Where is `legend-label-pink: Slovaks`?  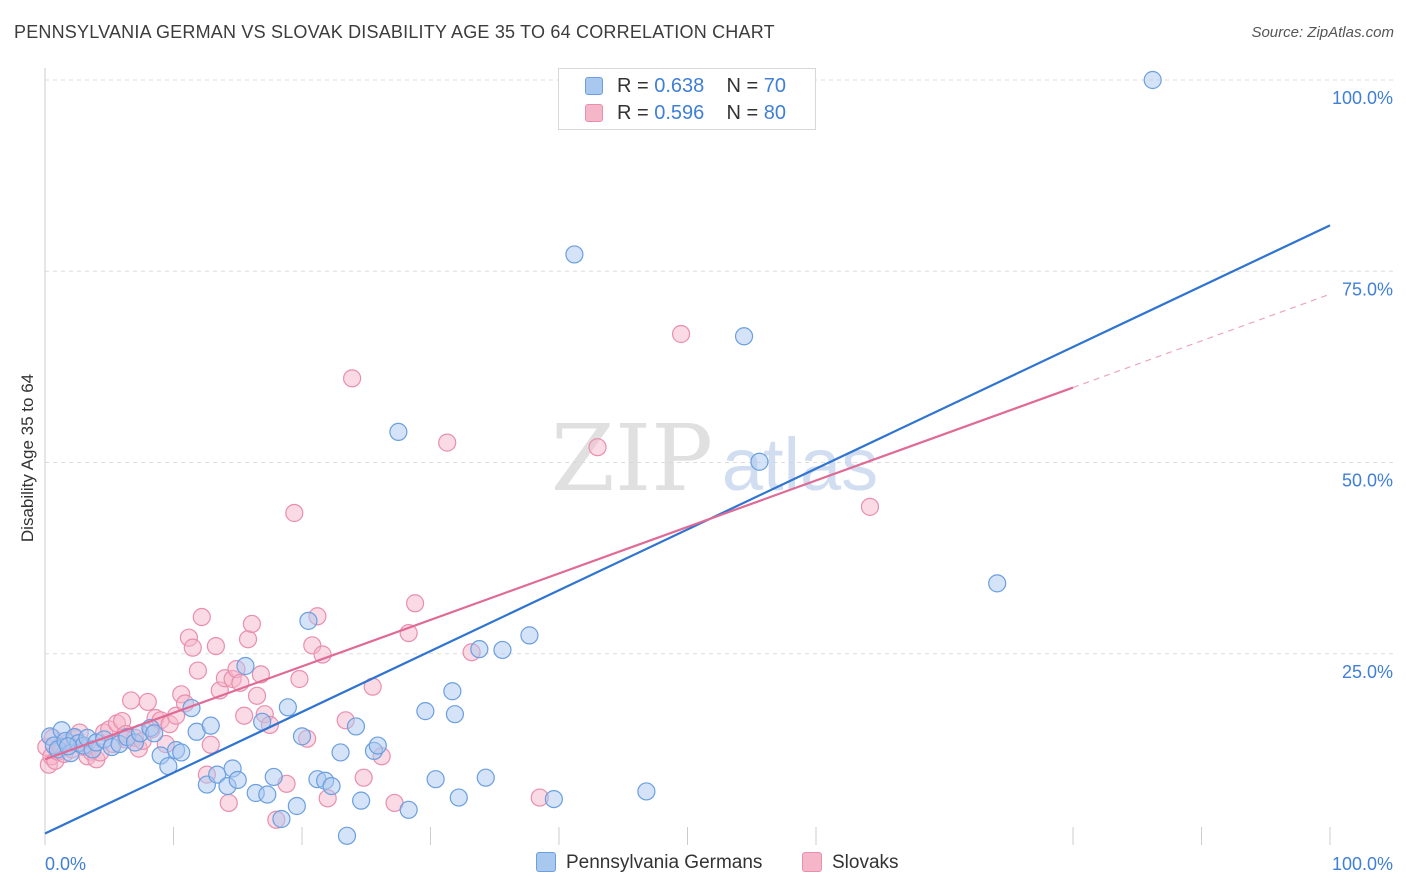 legend-label-pink: Slovaks is located at coordinates (865, 862).